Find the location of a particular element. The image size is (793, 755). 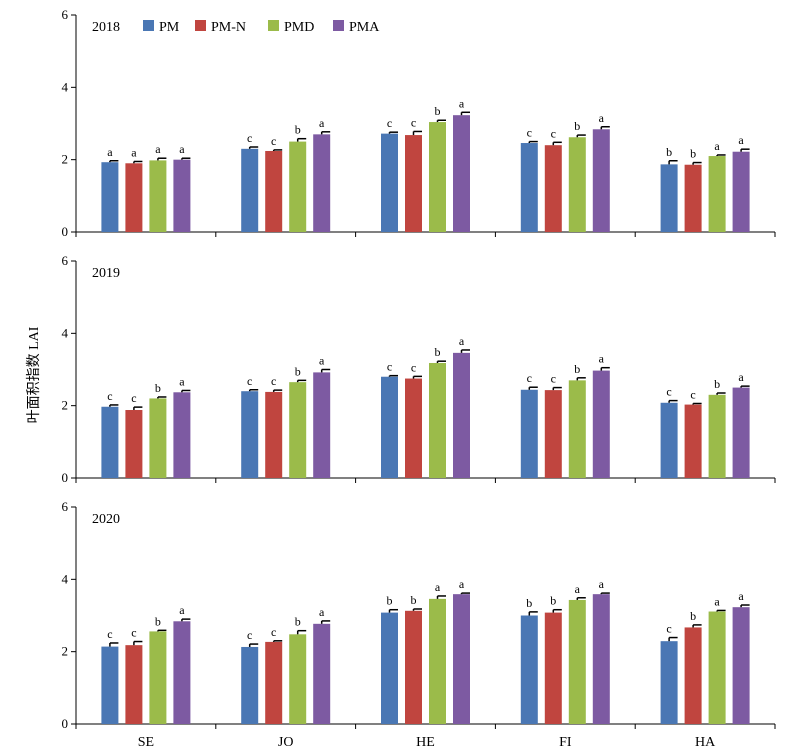

panel-year-label: 2019 is located at coordinates (106, 273).